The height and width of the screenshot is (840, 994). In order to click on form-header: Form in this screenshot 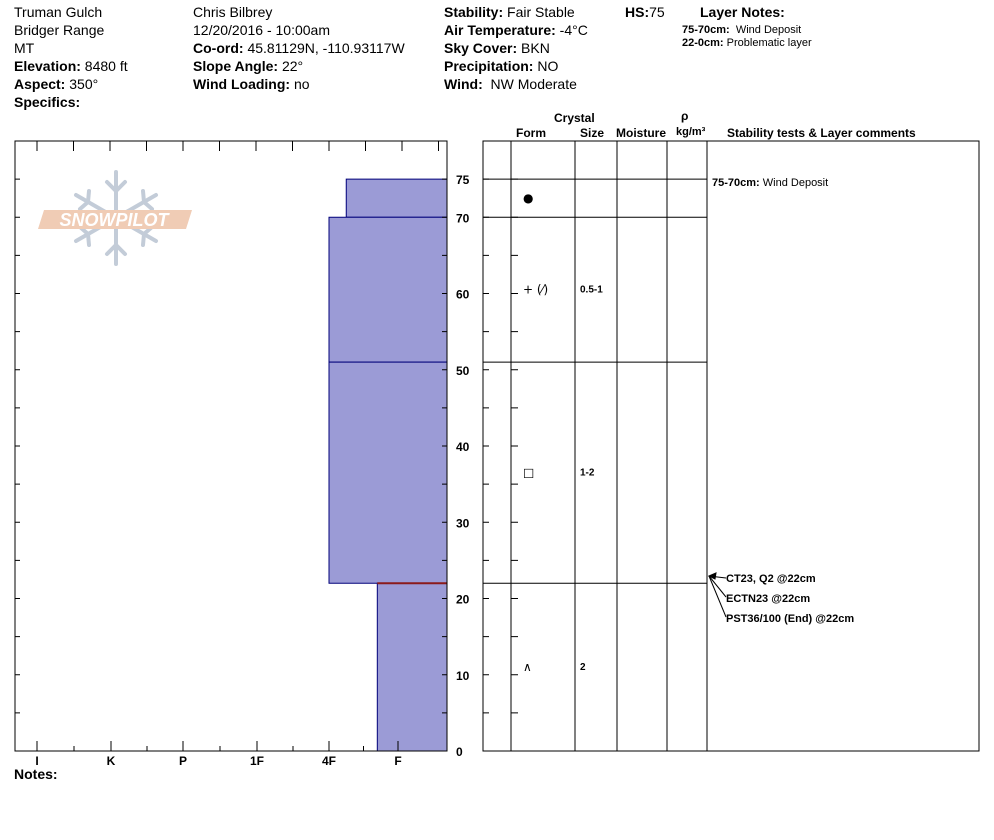, I will do `click(531, 133)`.